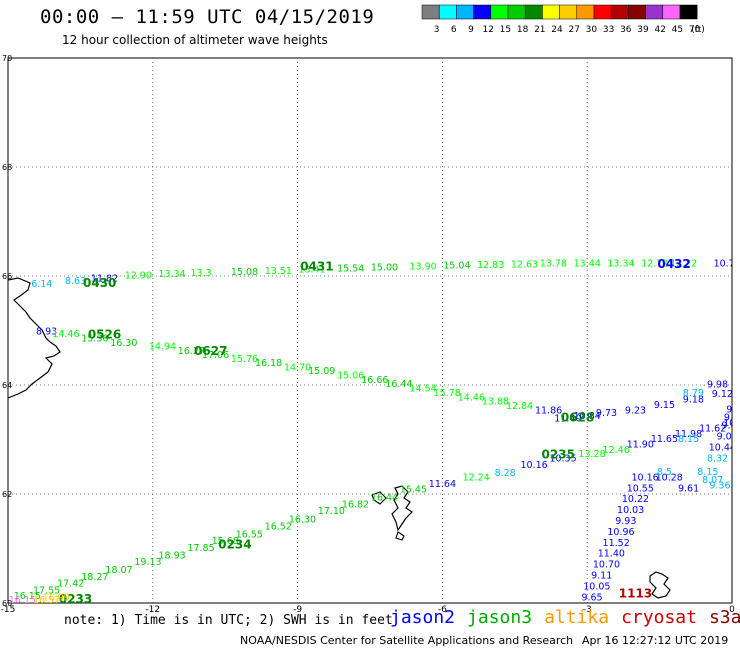  I want to click on wave-height-label: 11.90, so click(640, 445).